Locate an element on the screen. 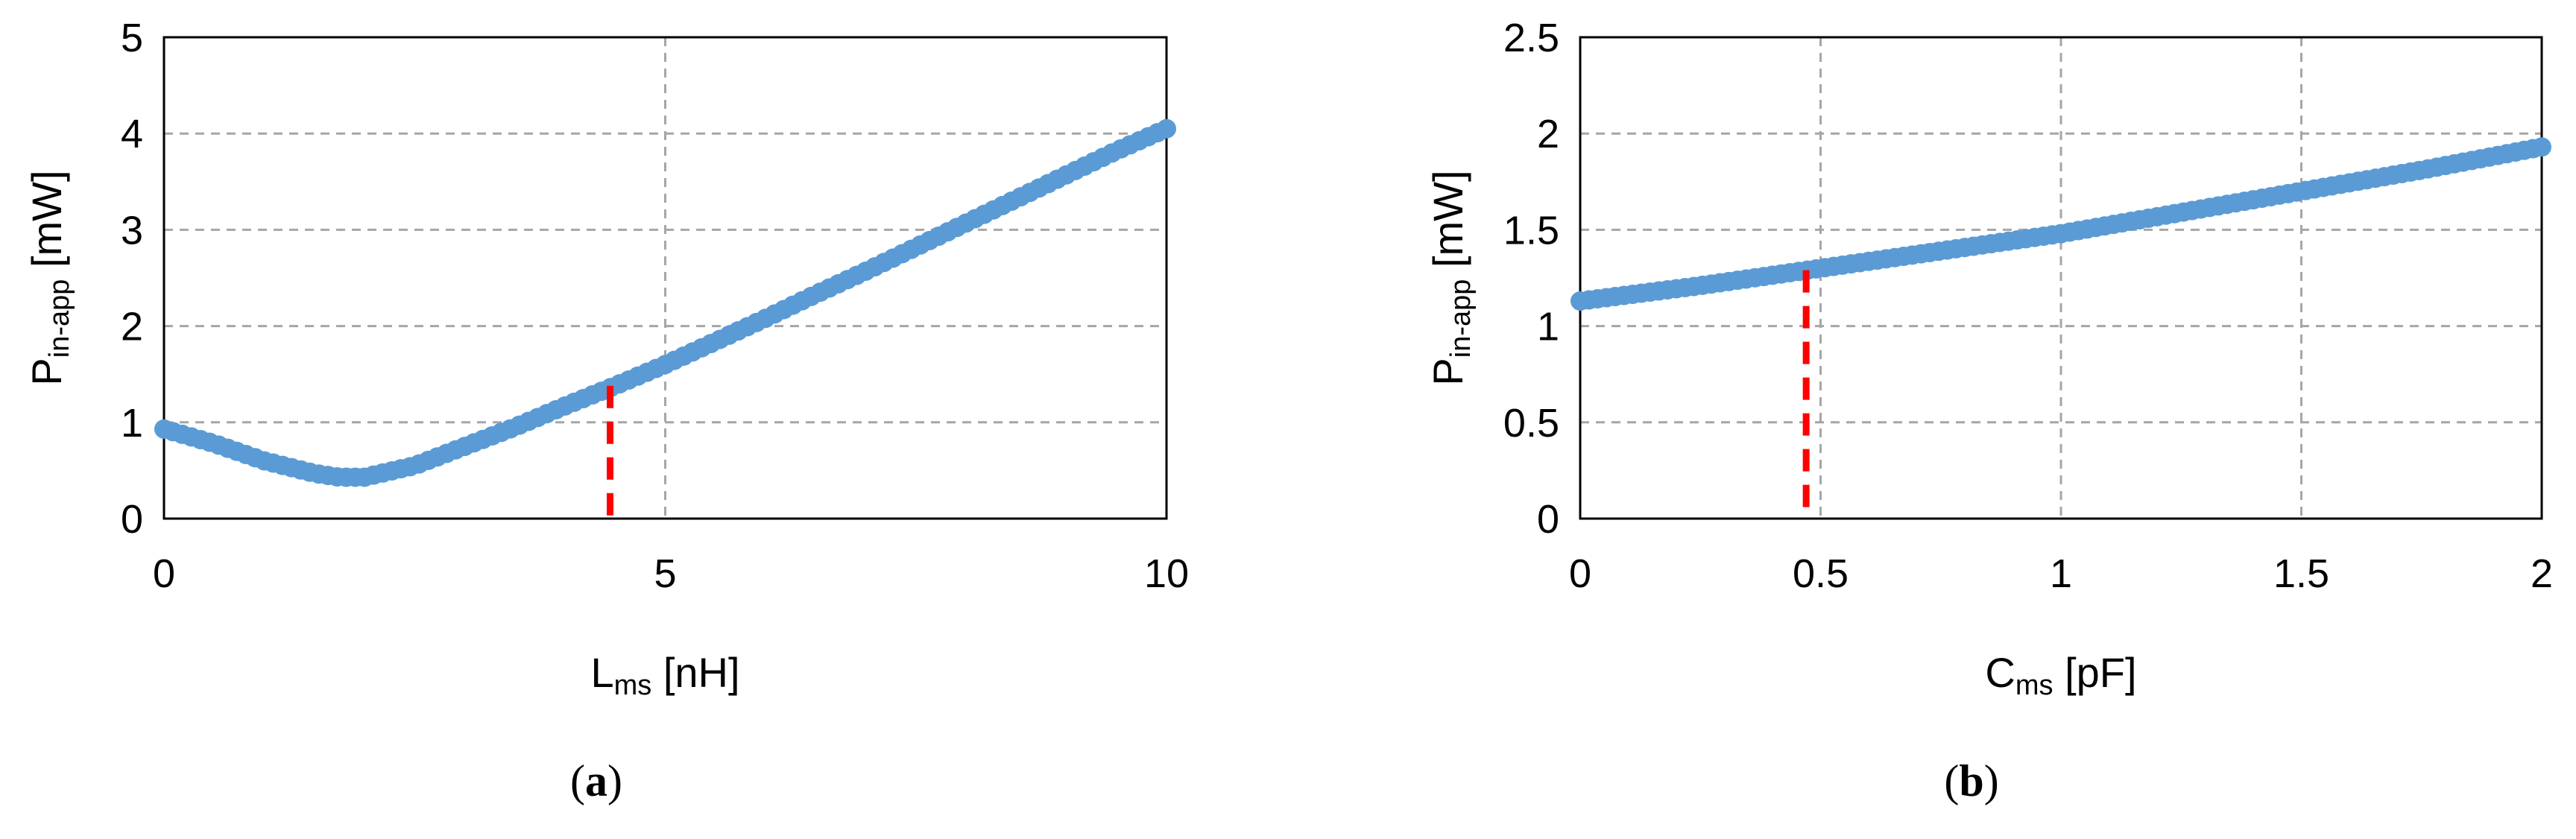  panel-b-label: (b) is located at coordinates (1971, 780).